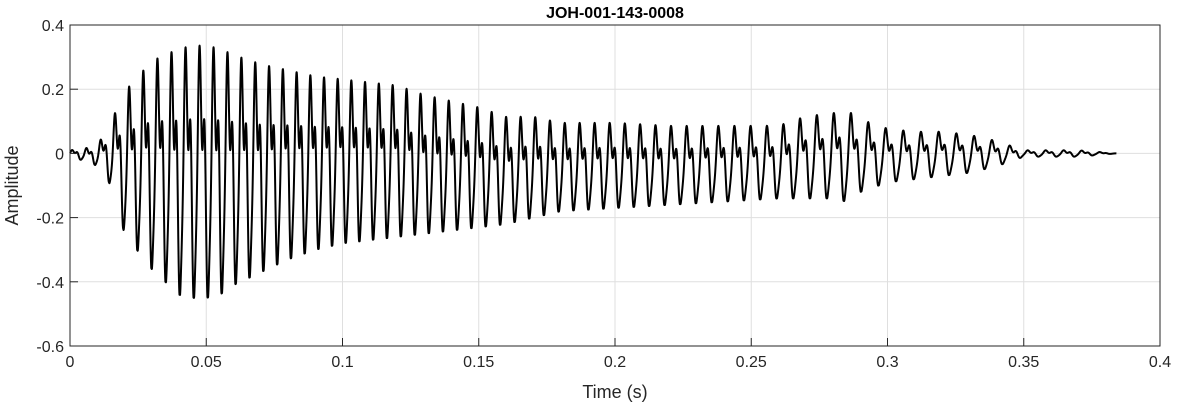 The image size is (1177, 404). What do you see at coordinates (1023, 362) in the screenshot?
I see `x-tick-label: 0.35` at bounding box center [1023, 362].